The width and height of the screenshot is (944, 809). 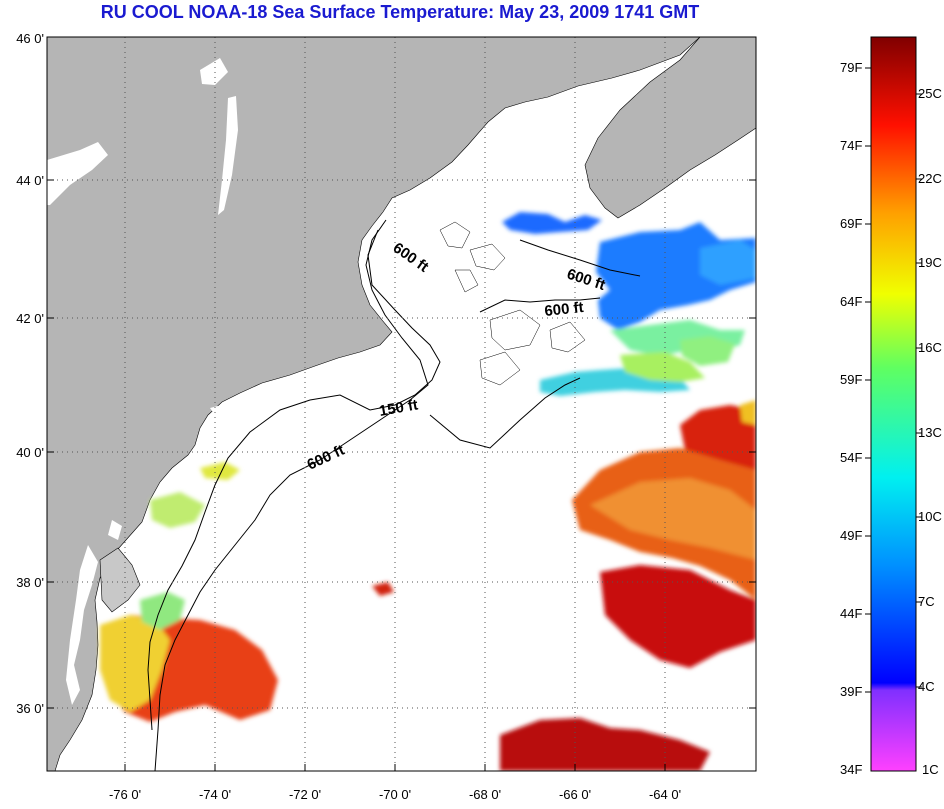 What do you see at coordinates (77, 173) in the screenshot?
I see `lake-ontario-fragment` at bounding box center [77, 173].